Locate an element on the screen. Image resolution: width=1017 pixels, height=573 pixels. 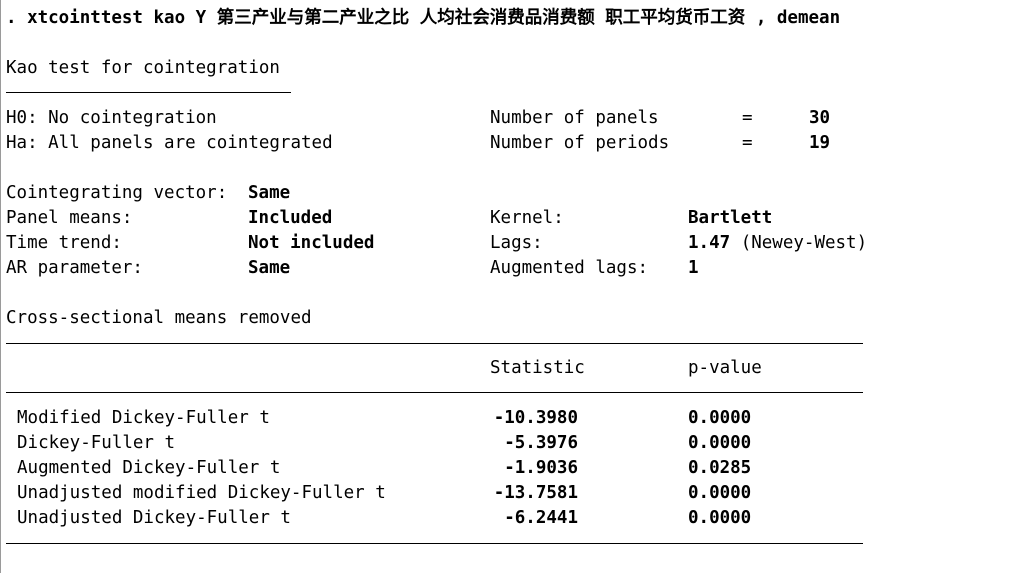
panels-eq: = is located at coordinates (747, 118).